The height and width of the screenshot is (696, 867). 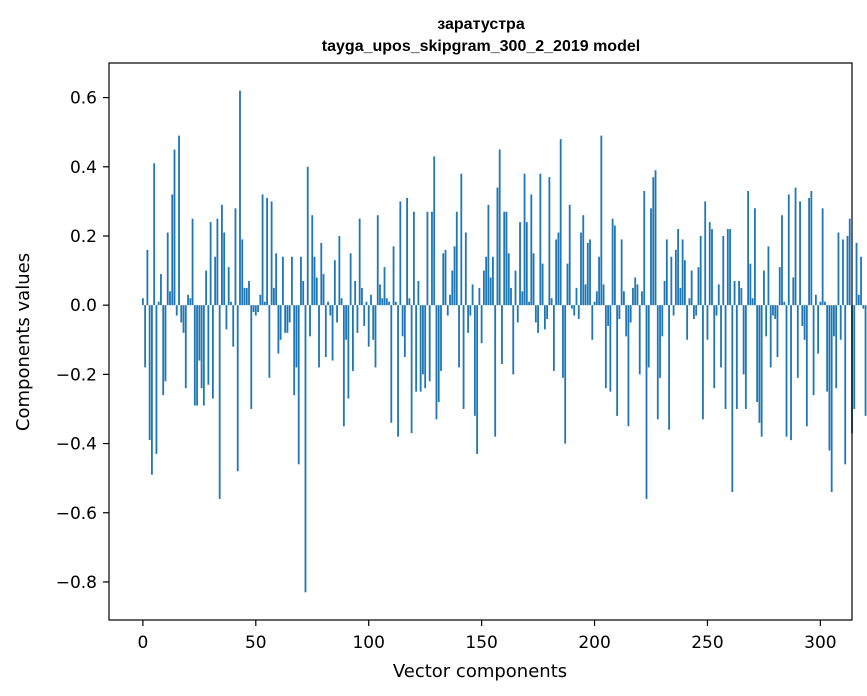 What do you see at coordinates (481, 643) in the screenshot?
I see `x-tick-label: 150` at bounding box center [481, 643].